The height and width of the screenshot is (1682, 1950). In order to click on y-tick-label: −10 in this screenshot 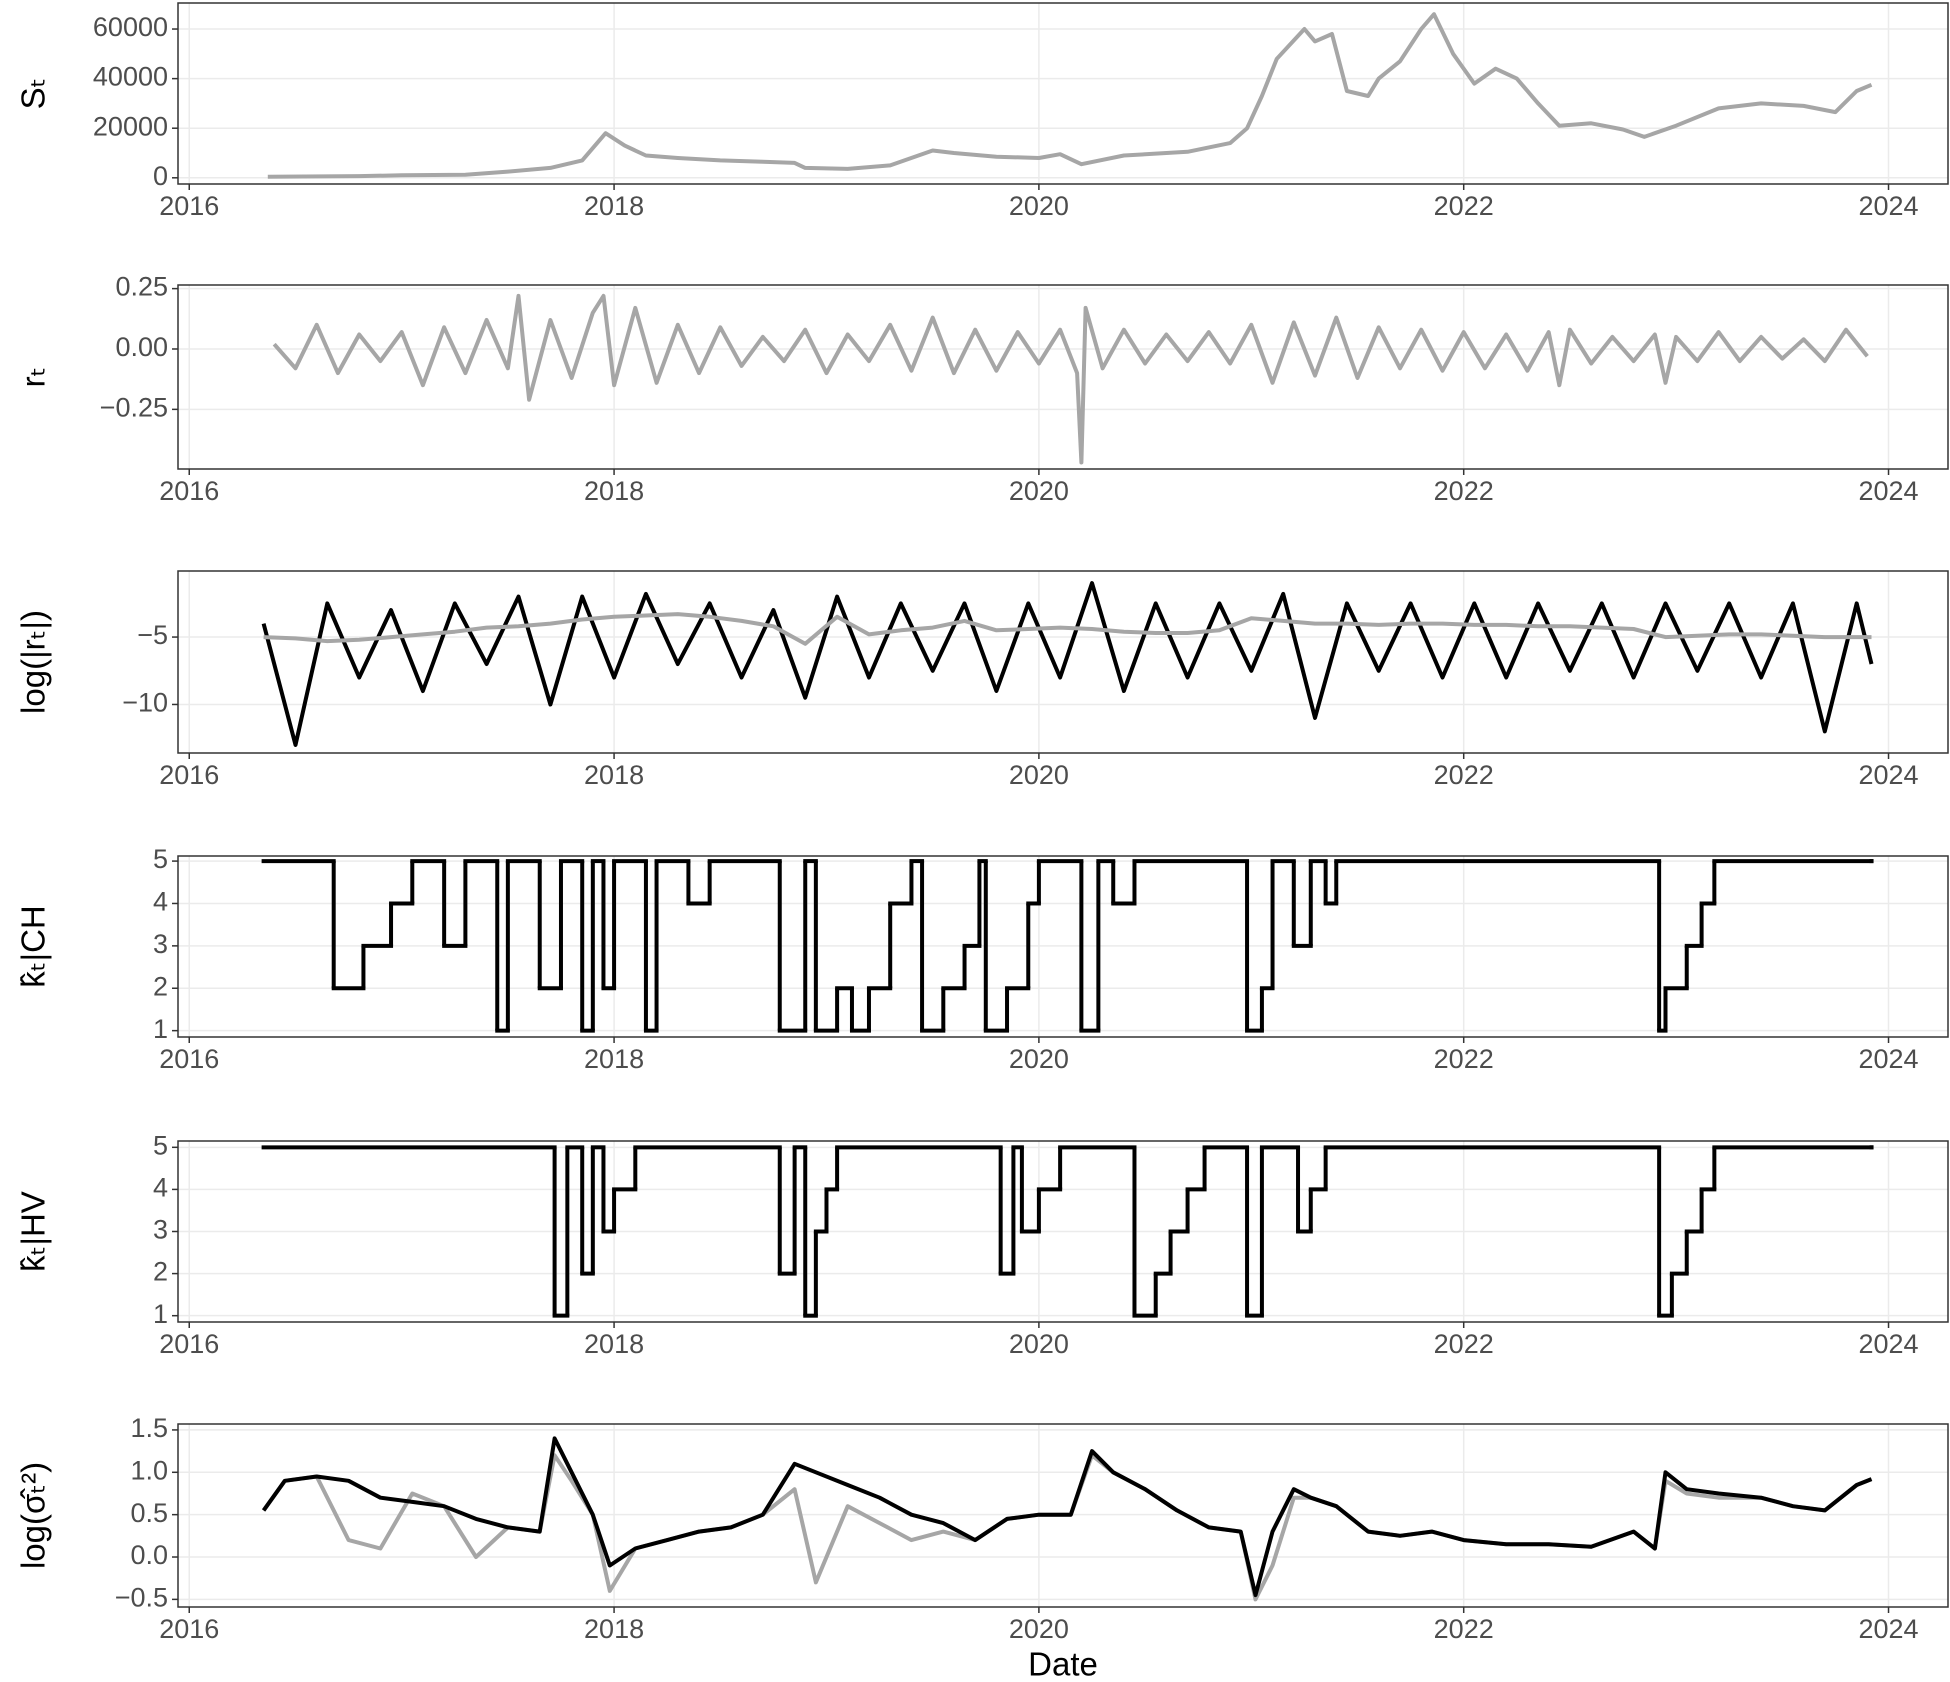, I will do `click(145, 703)`.